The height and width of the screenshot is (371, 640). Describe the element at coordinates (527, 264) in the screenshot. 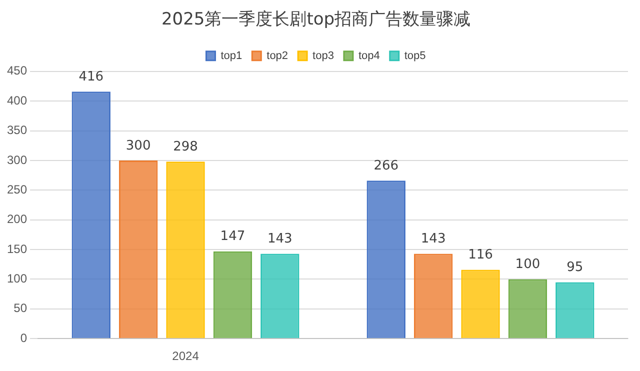

I see `data-label: 100` at that location.